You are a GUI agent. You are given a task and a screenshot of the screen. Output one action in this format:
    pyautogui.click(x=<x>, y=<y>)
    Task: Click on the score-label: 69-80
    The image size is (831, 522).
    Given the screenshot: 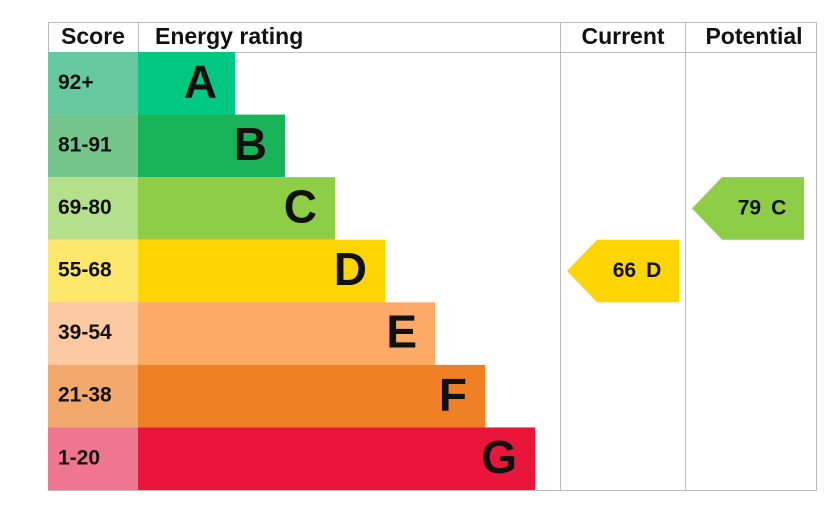 What is the action you would take?
    pyautogui.click(x=85, y=207)
    